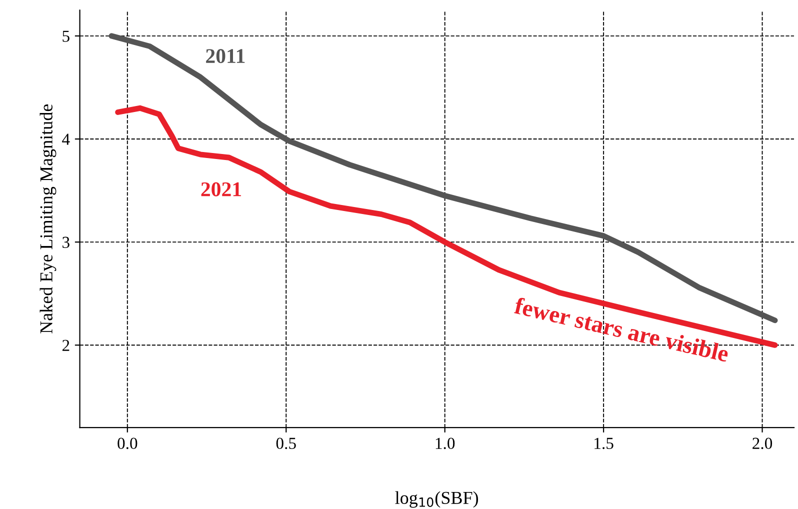 The width and height of the screenshot is (798, 509). Describe the element at coordinates (225, 56) in the screenshot. I see `series-label: 2011` at that location.